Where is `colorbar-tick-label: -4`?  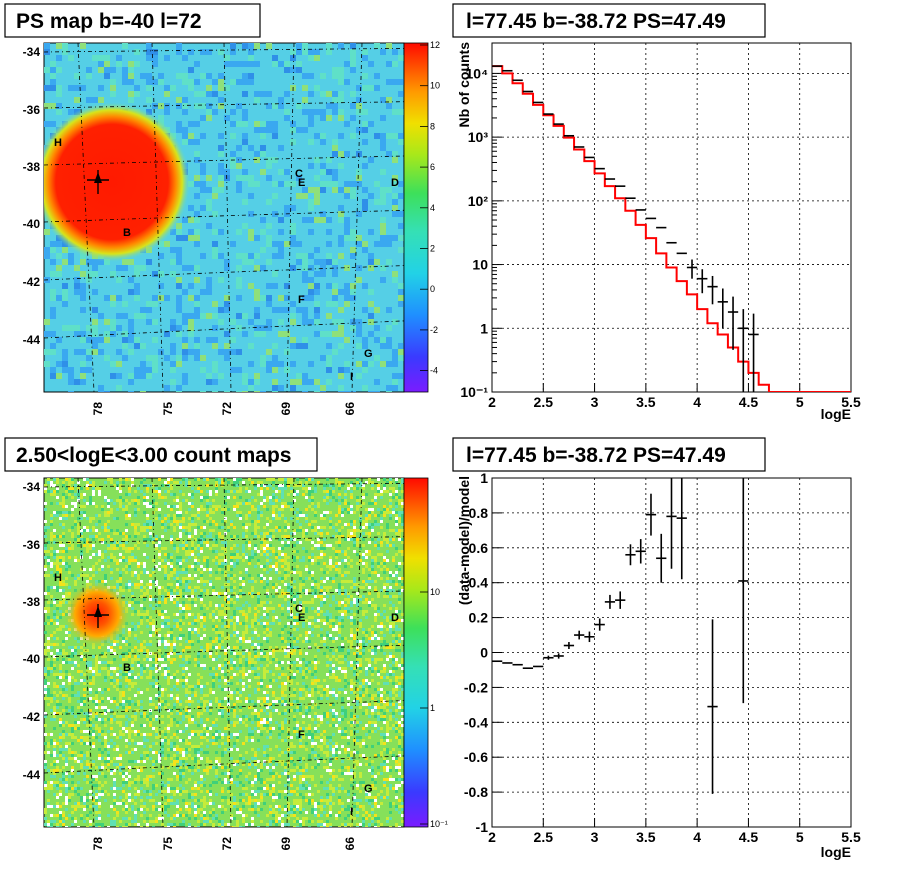 colorbar-tick-label: -4 is located at coordinates (434, 371).